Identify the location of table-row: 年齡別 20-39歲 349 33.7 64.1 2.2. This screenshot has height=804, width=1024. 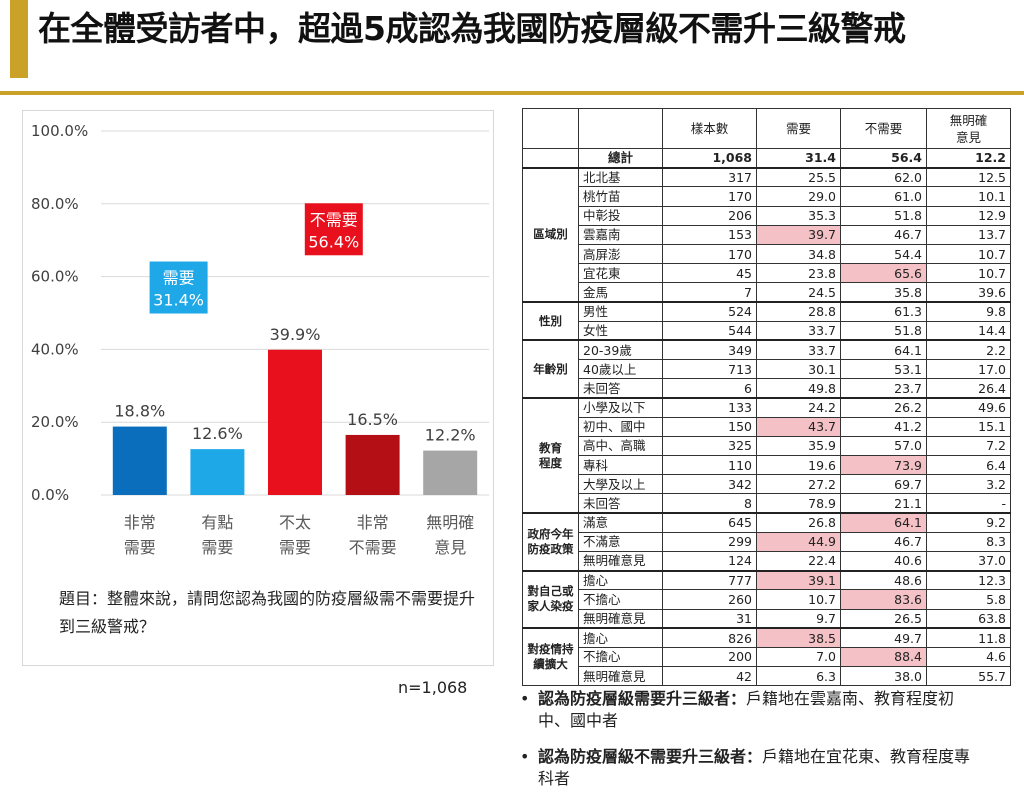
(766, 369).